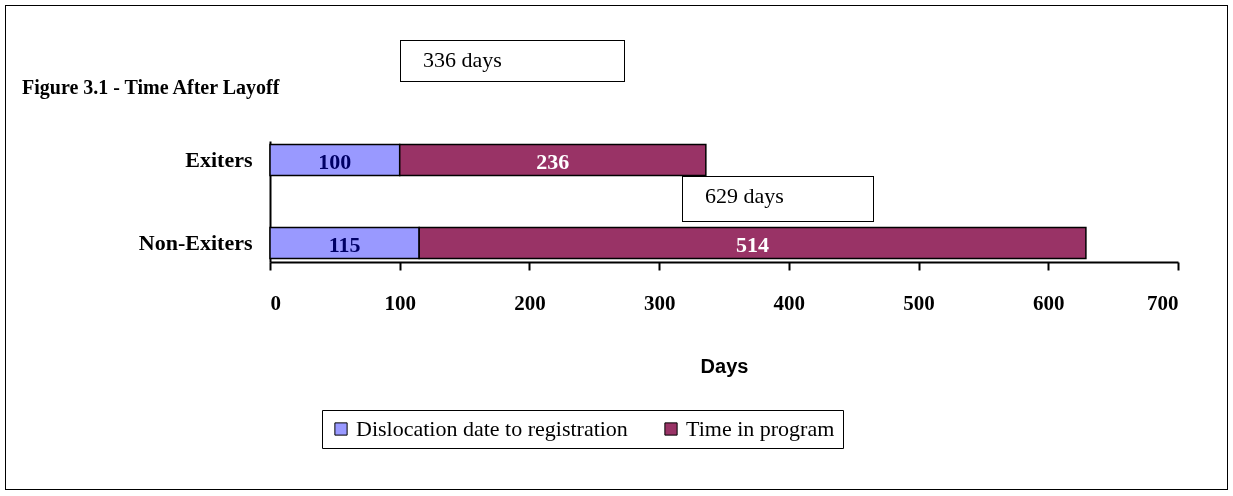 Image resolution: width=1233 pixels, height=496 pixels. I want to click on x-tick-label: 100, so click(400, 302).